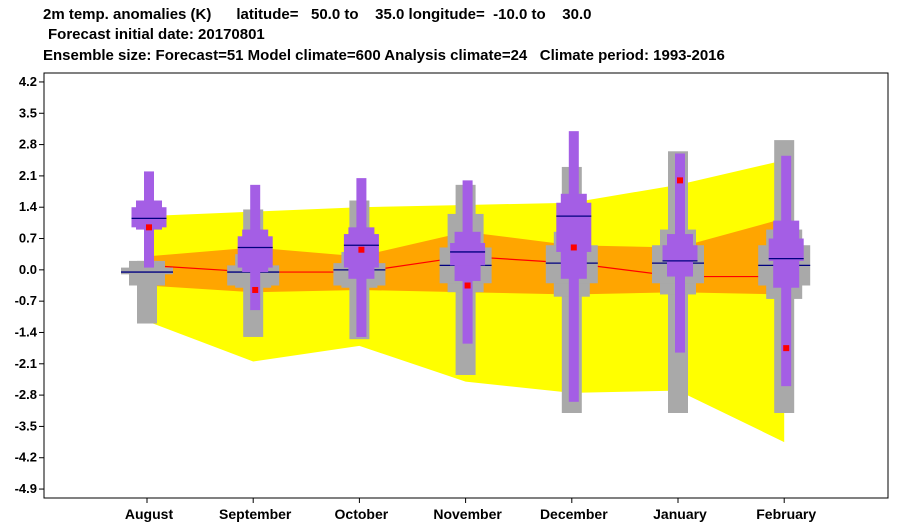 Image resolution: width=902 pixels, height=530 pixels. What do you see at coordinates (786, 514) in the screenshot?
I see `x-tick-label: February` at bounding box center [786, 514].